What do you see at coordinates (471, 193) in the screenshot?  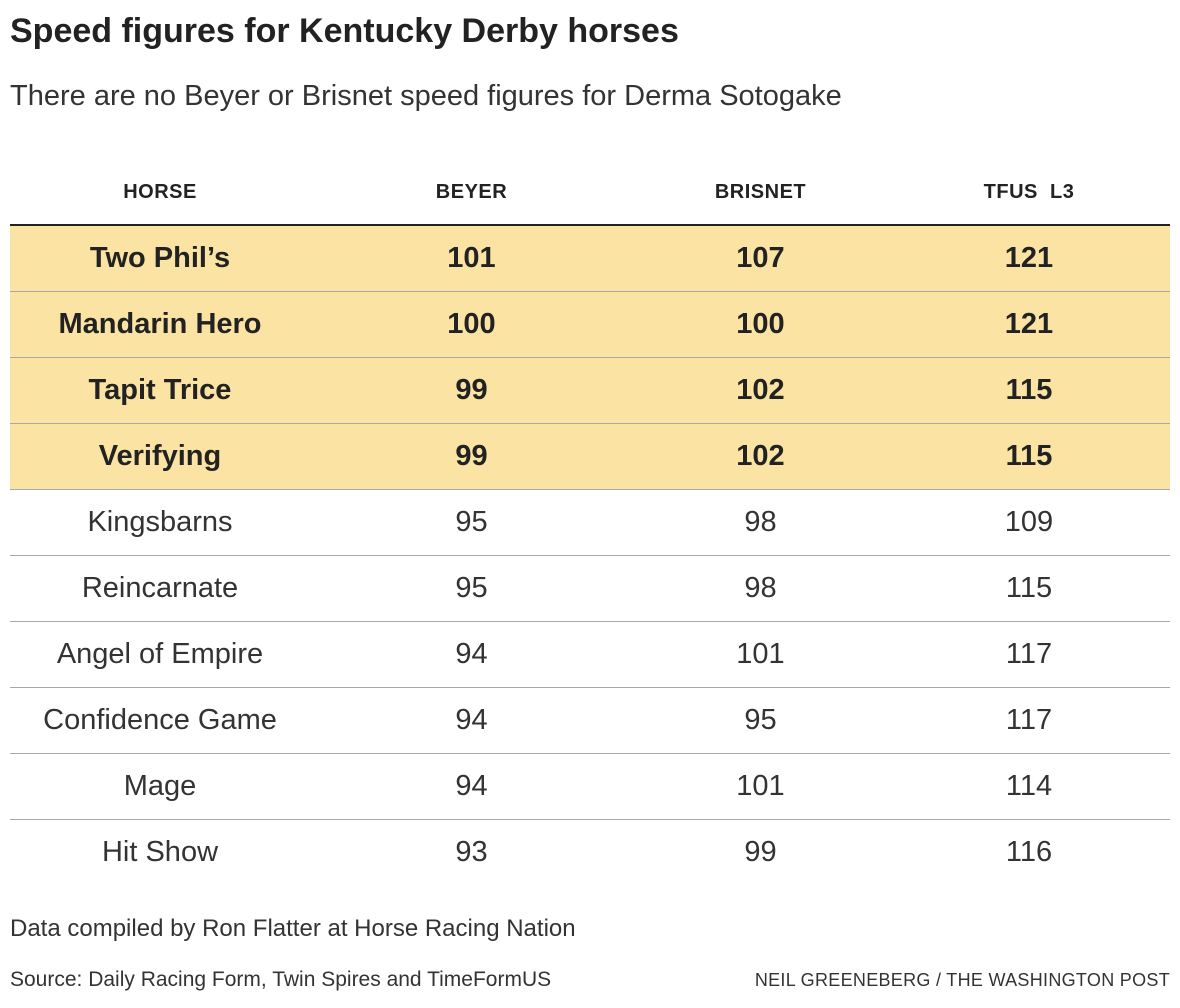 I see `column-header-beyer: BEYER` at bounding box center [471, 193].